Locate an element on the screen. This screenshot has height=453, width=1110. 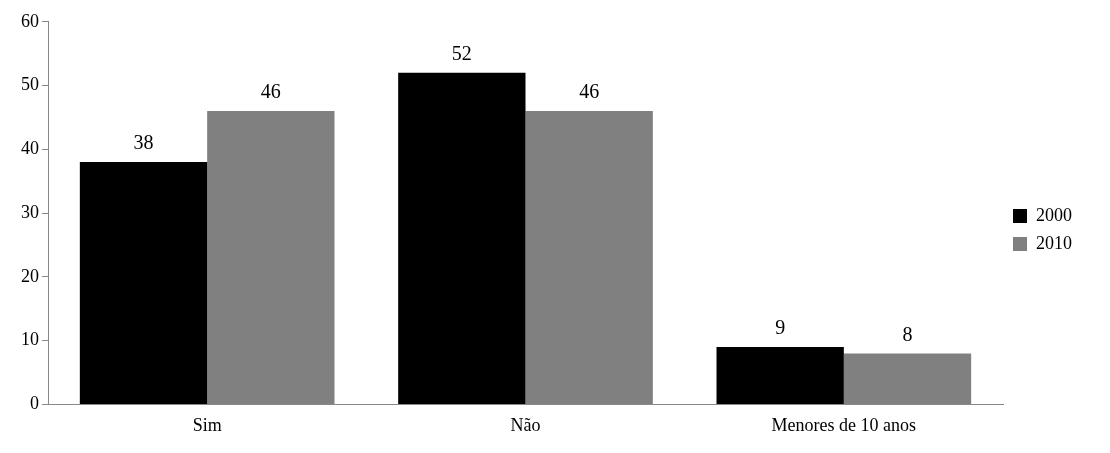
legend-label: 2010 is located at coordinates (1054, 242).